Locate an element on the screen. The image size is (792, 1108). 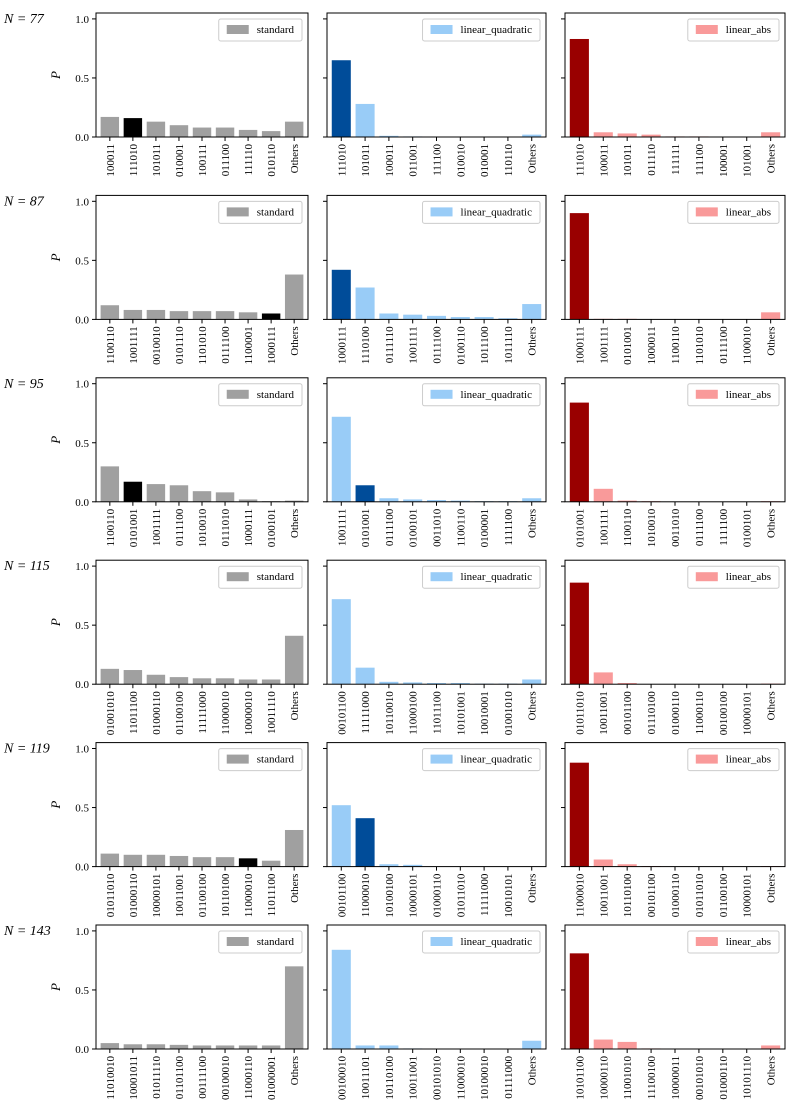
row-label: N = 77 is located at coordinates (24, 19).